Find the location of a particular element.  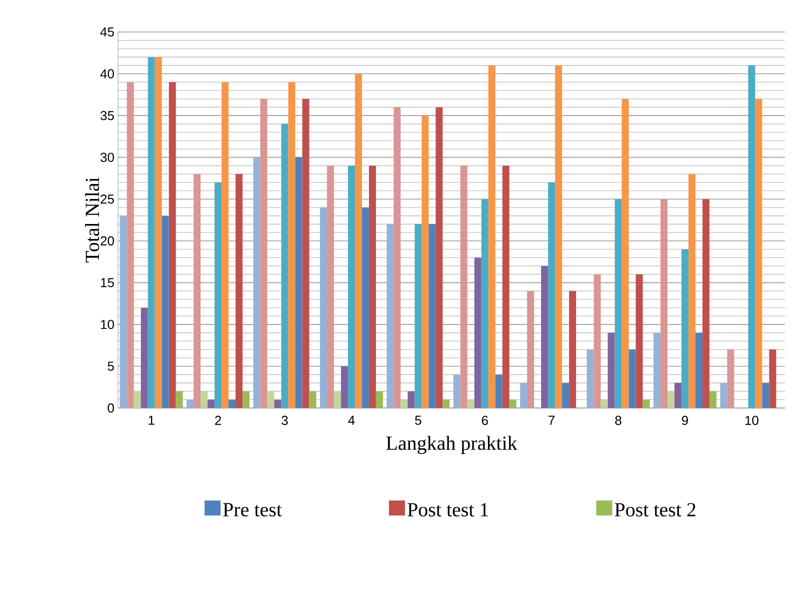

y-tick-label: 15 is located at coordinates (107, 283).